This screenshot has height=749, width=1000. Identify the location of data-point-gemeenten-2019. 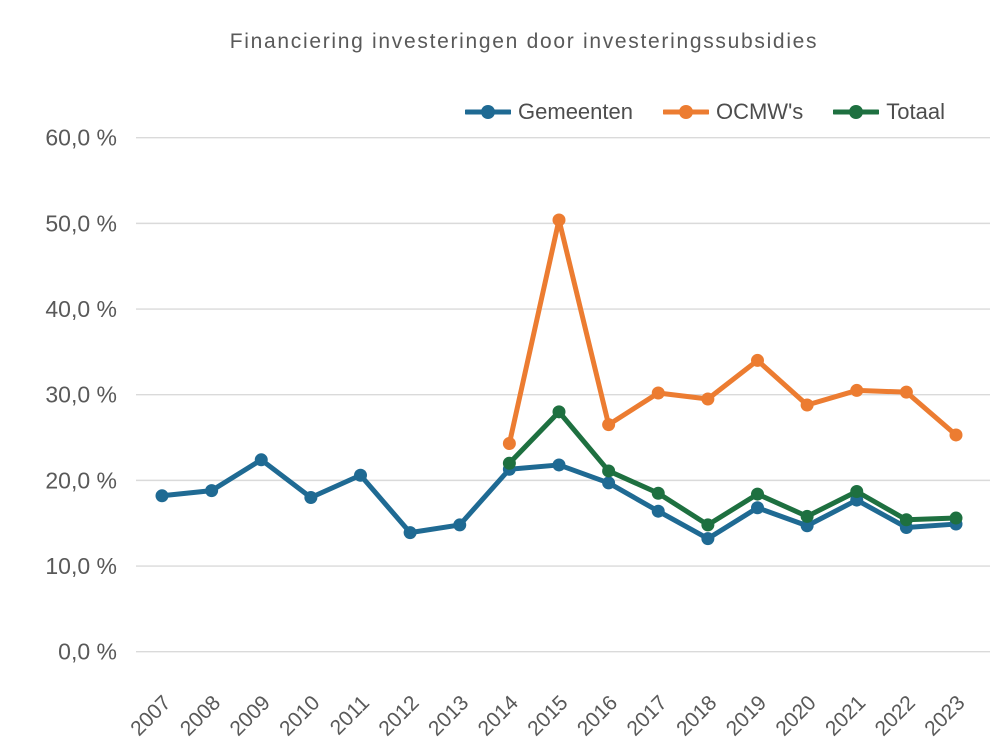
(757, 508).